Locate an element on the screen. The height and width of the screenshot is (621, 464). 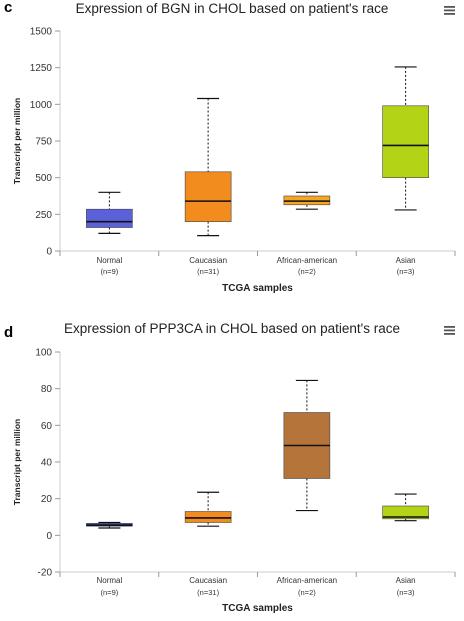
panel-c-sample-count: (n=3) is located at coordinates (406, 271).